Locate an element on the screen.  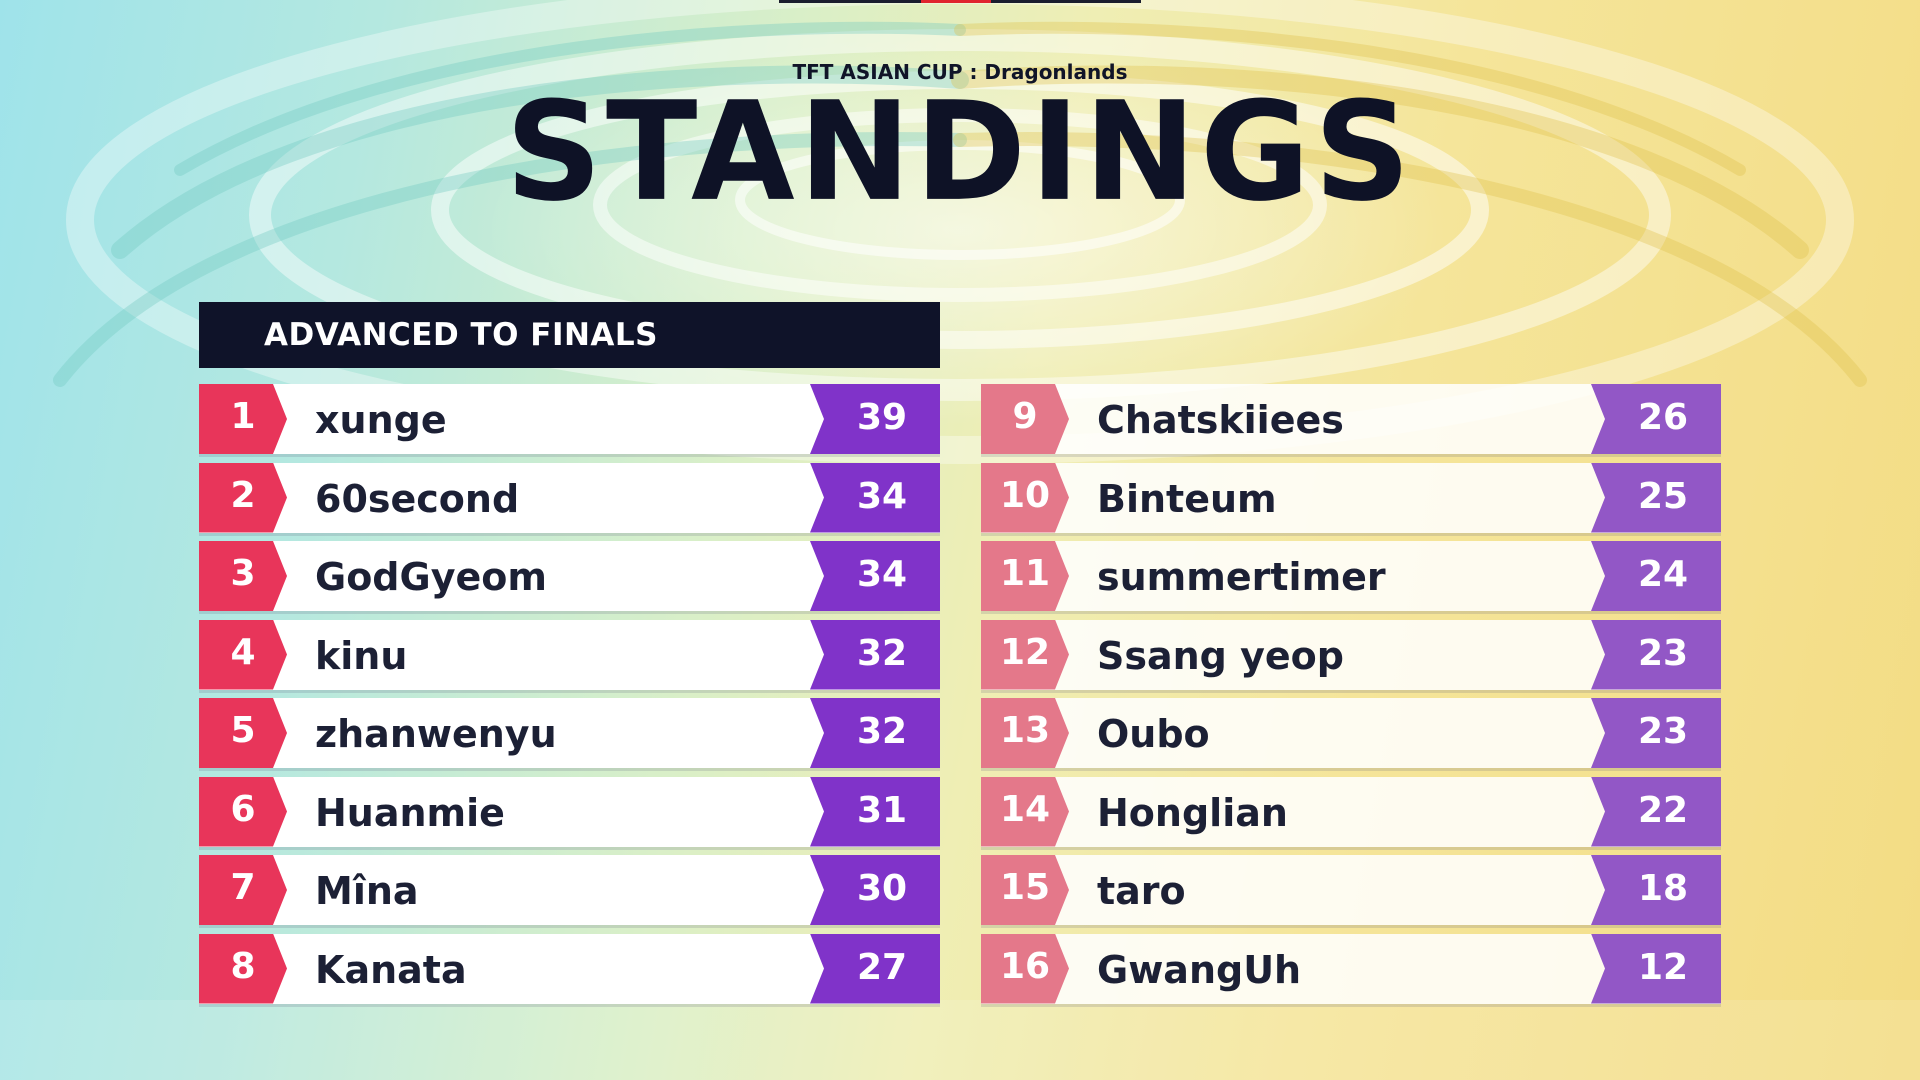
points-badge: 31 is located at coordinates (875, 811).